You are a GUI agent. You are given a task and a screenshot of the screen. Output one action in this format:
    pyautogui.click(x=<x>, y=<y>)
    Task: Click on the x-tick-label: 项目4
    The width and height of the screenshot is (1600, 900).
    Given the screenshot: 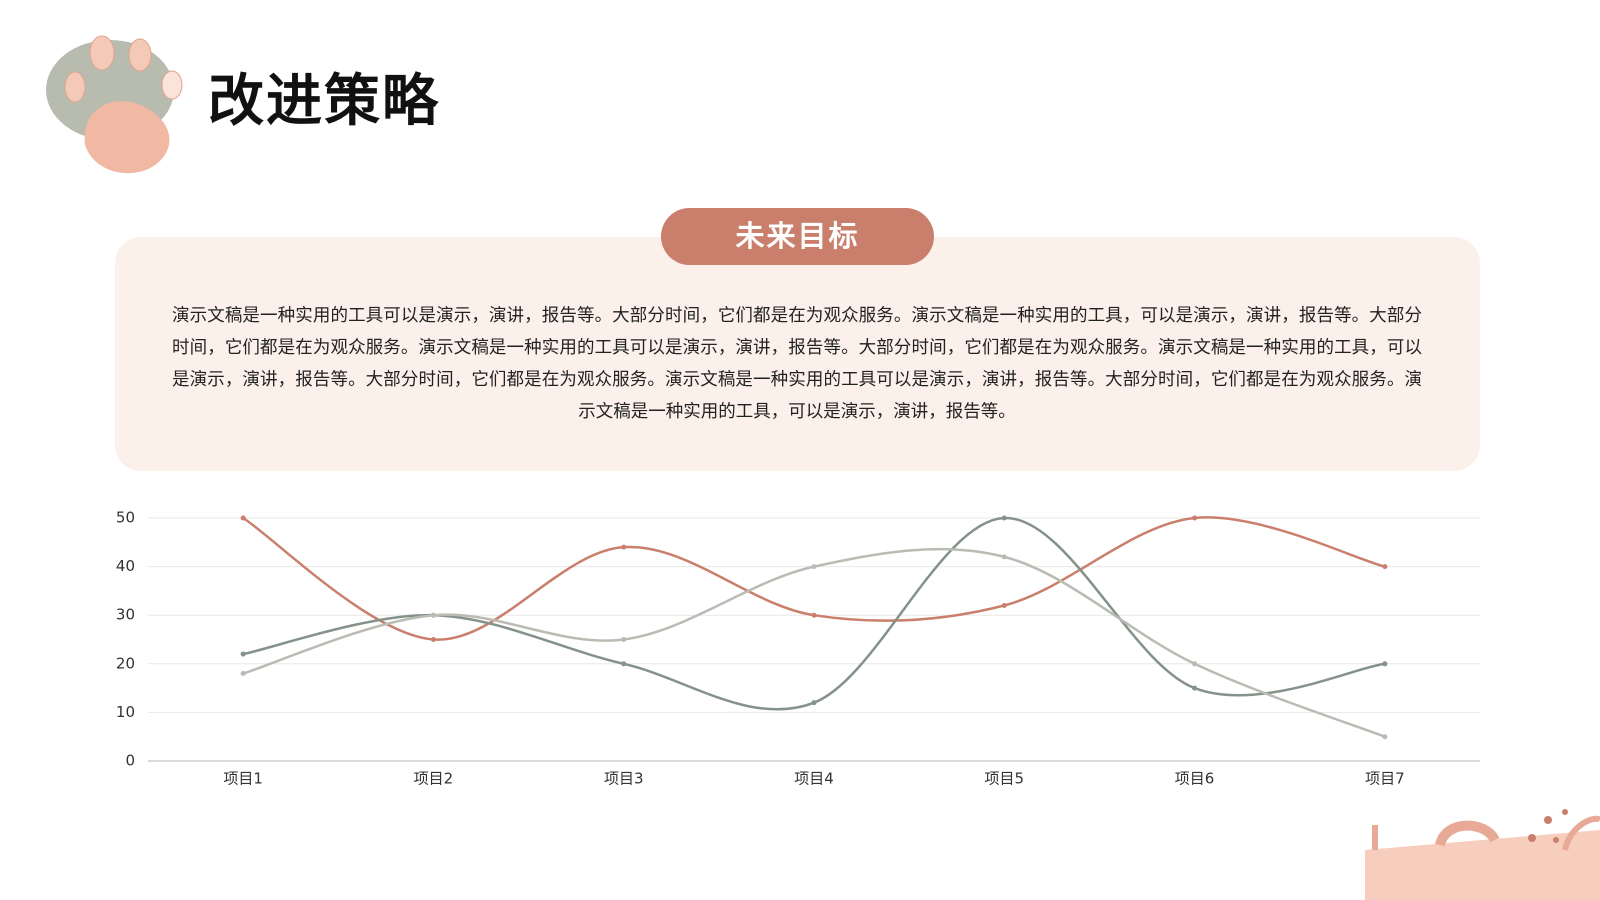 What is the action you would take?
    pyautogui.click(x=814, y=779)
    